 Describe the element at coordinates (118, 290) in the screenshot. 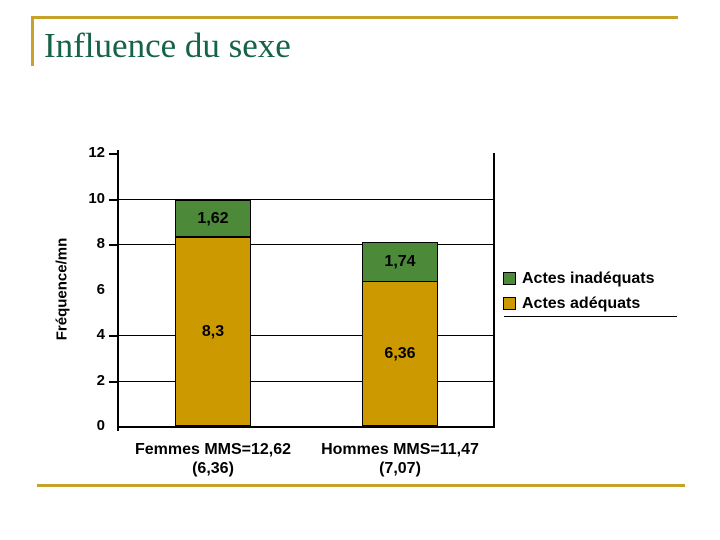

I see `y-axis-line` at that location.